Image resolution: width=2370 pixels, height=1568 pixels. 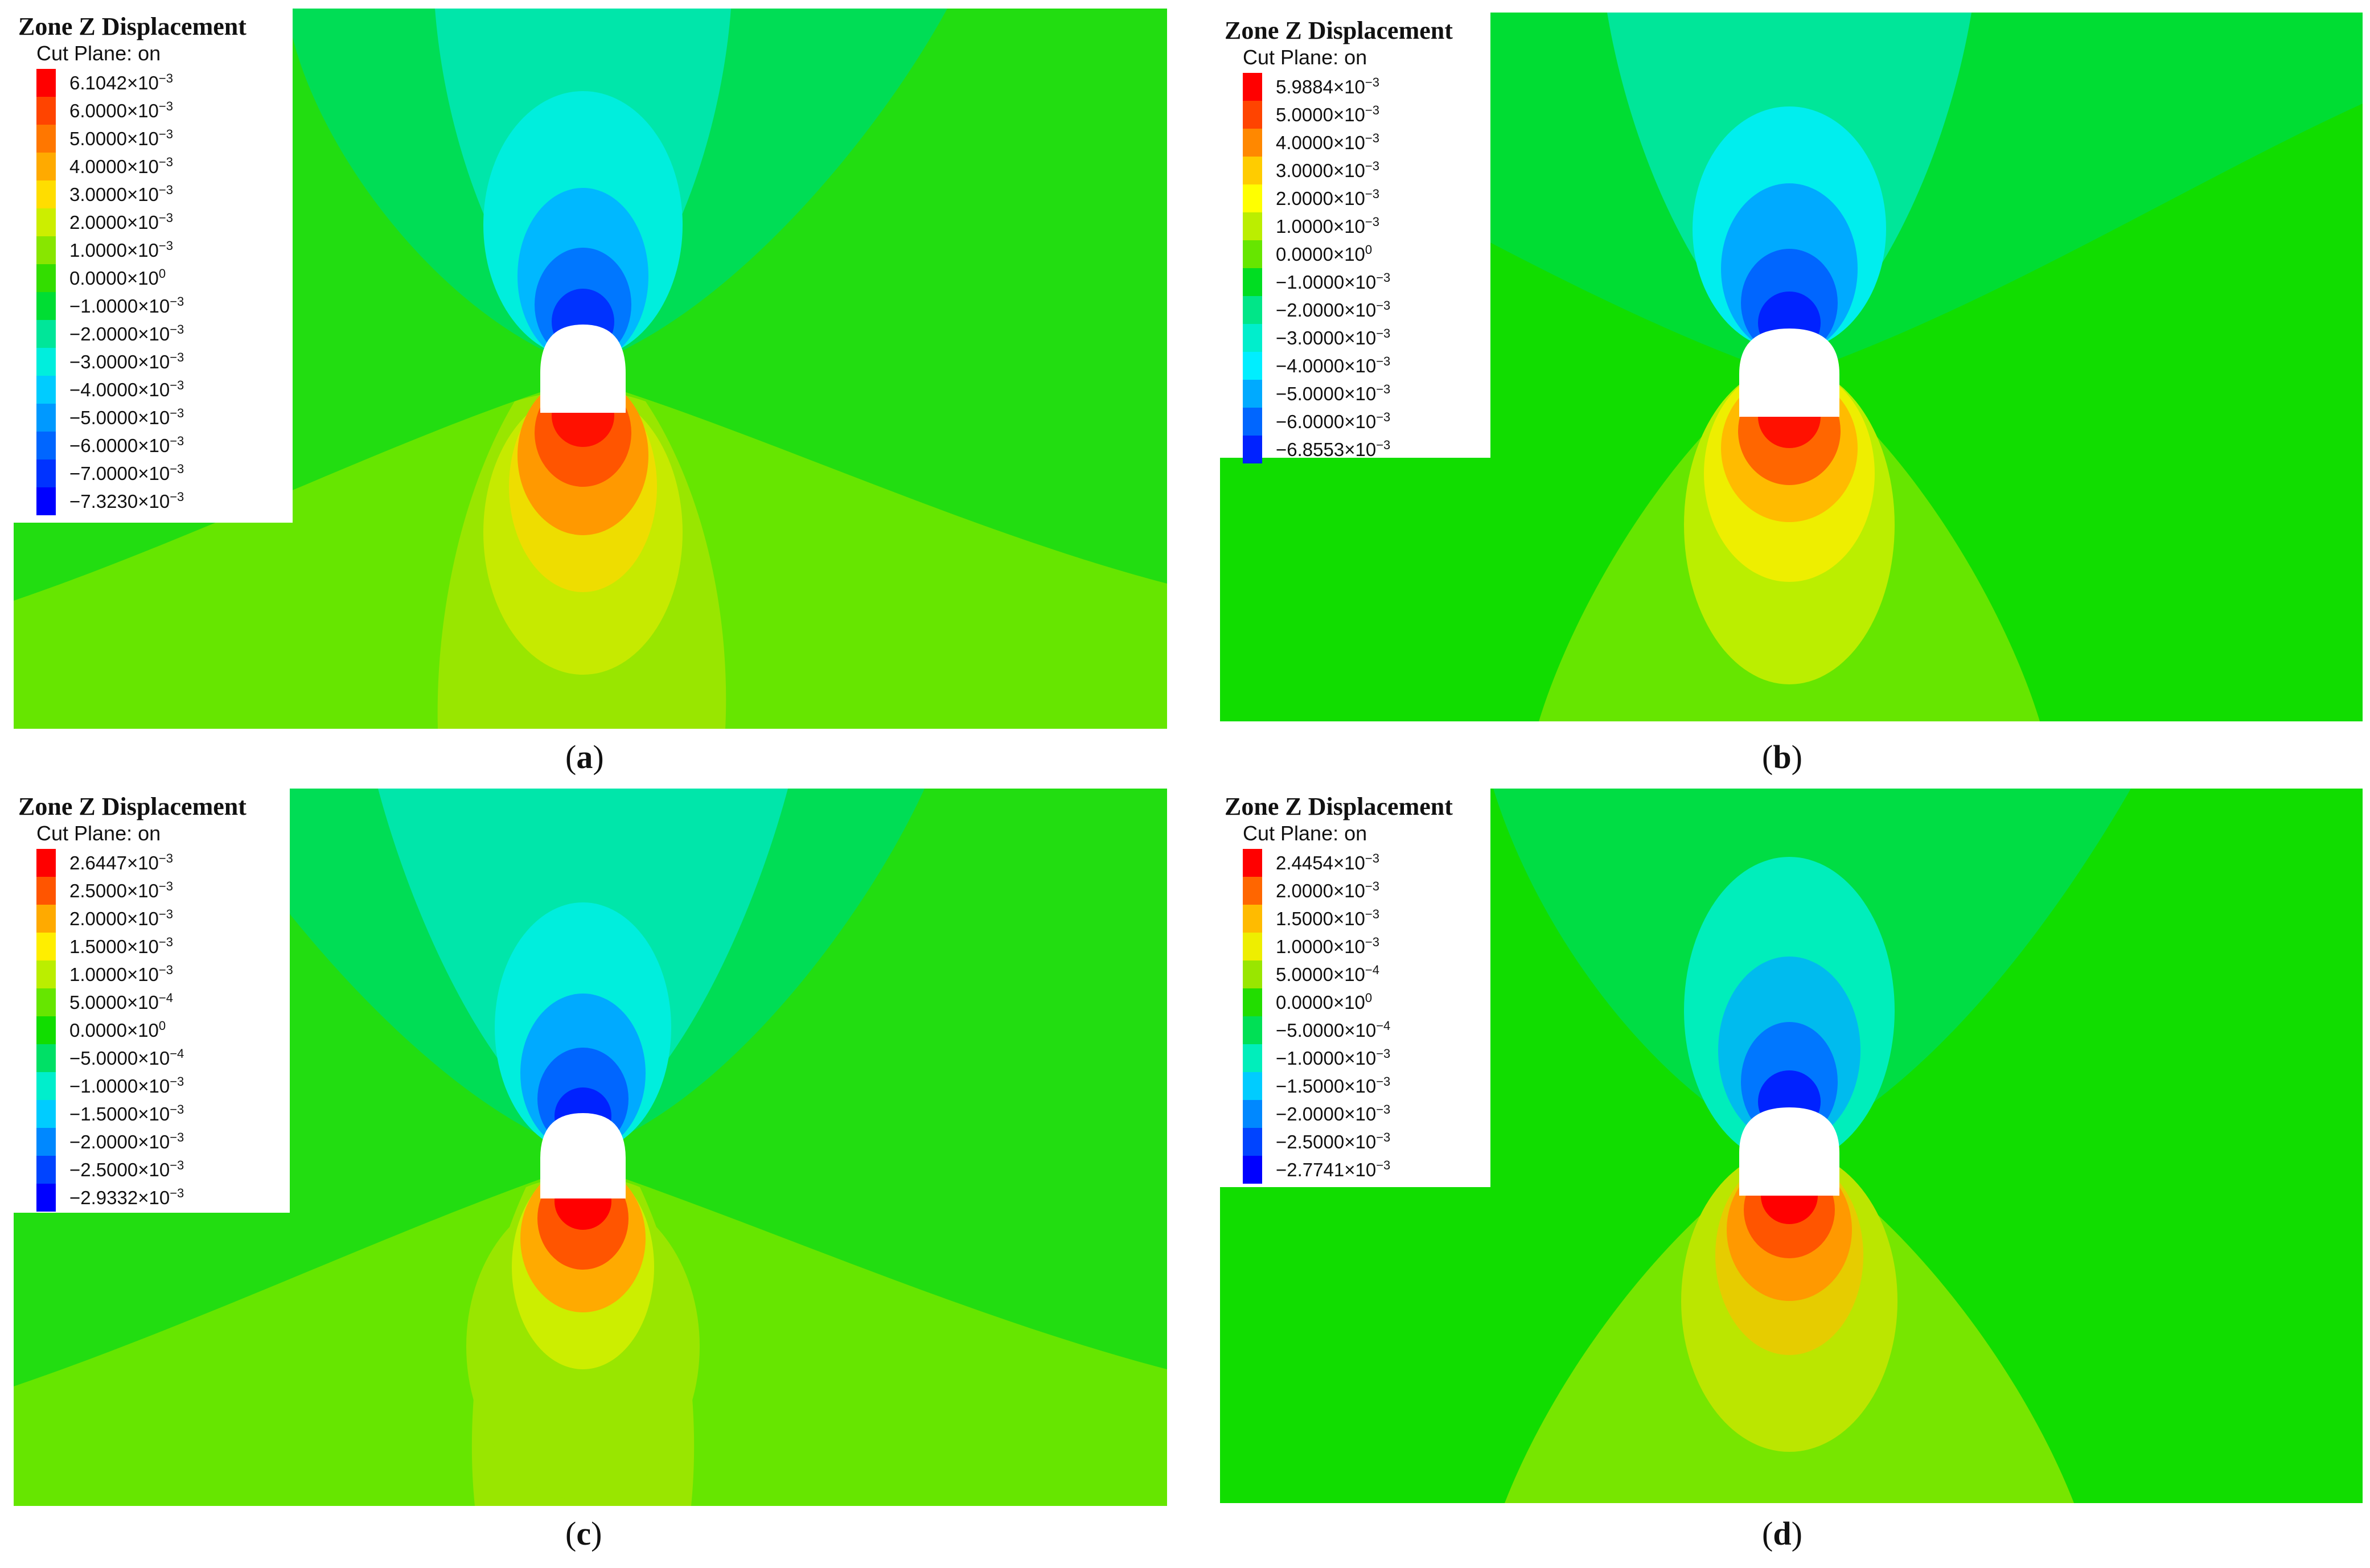 I want to click on caption-letter-b: b, so click(x=1783, y=756).